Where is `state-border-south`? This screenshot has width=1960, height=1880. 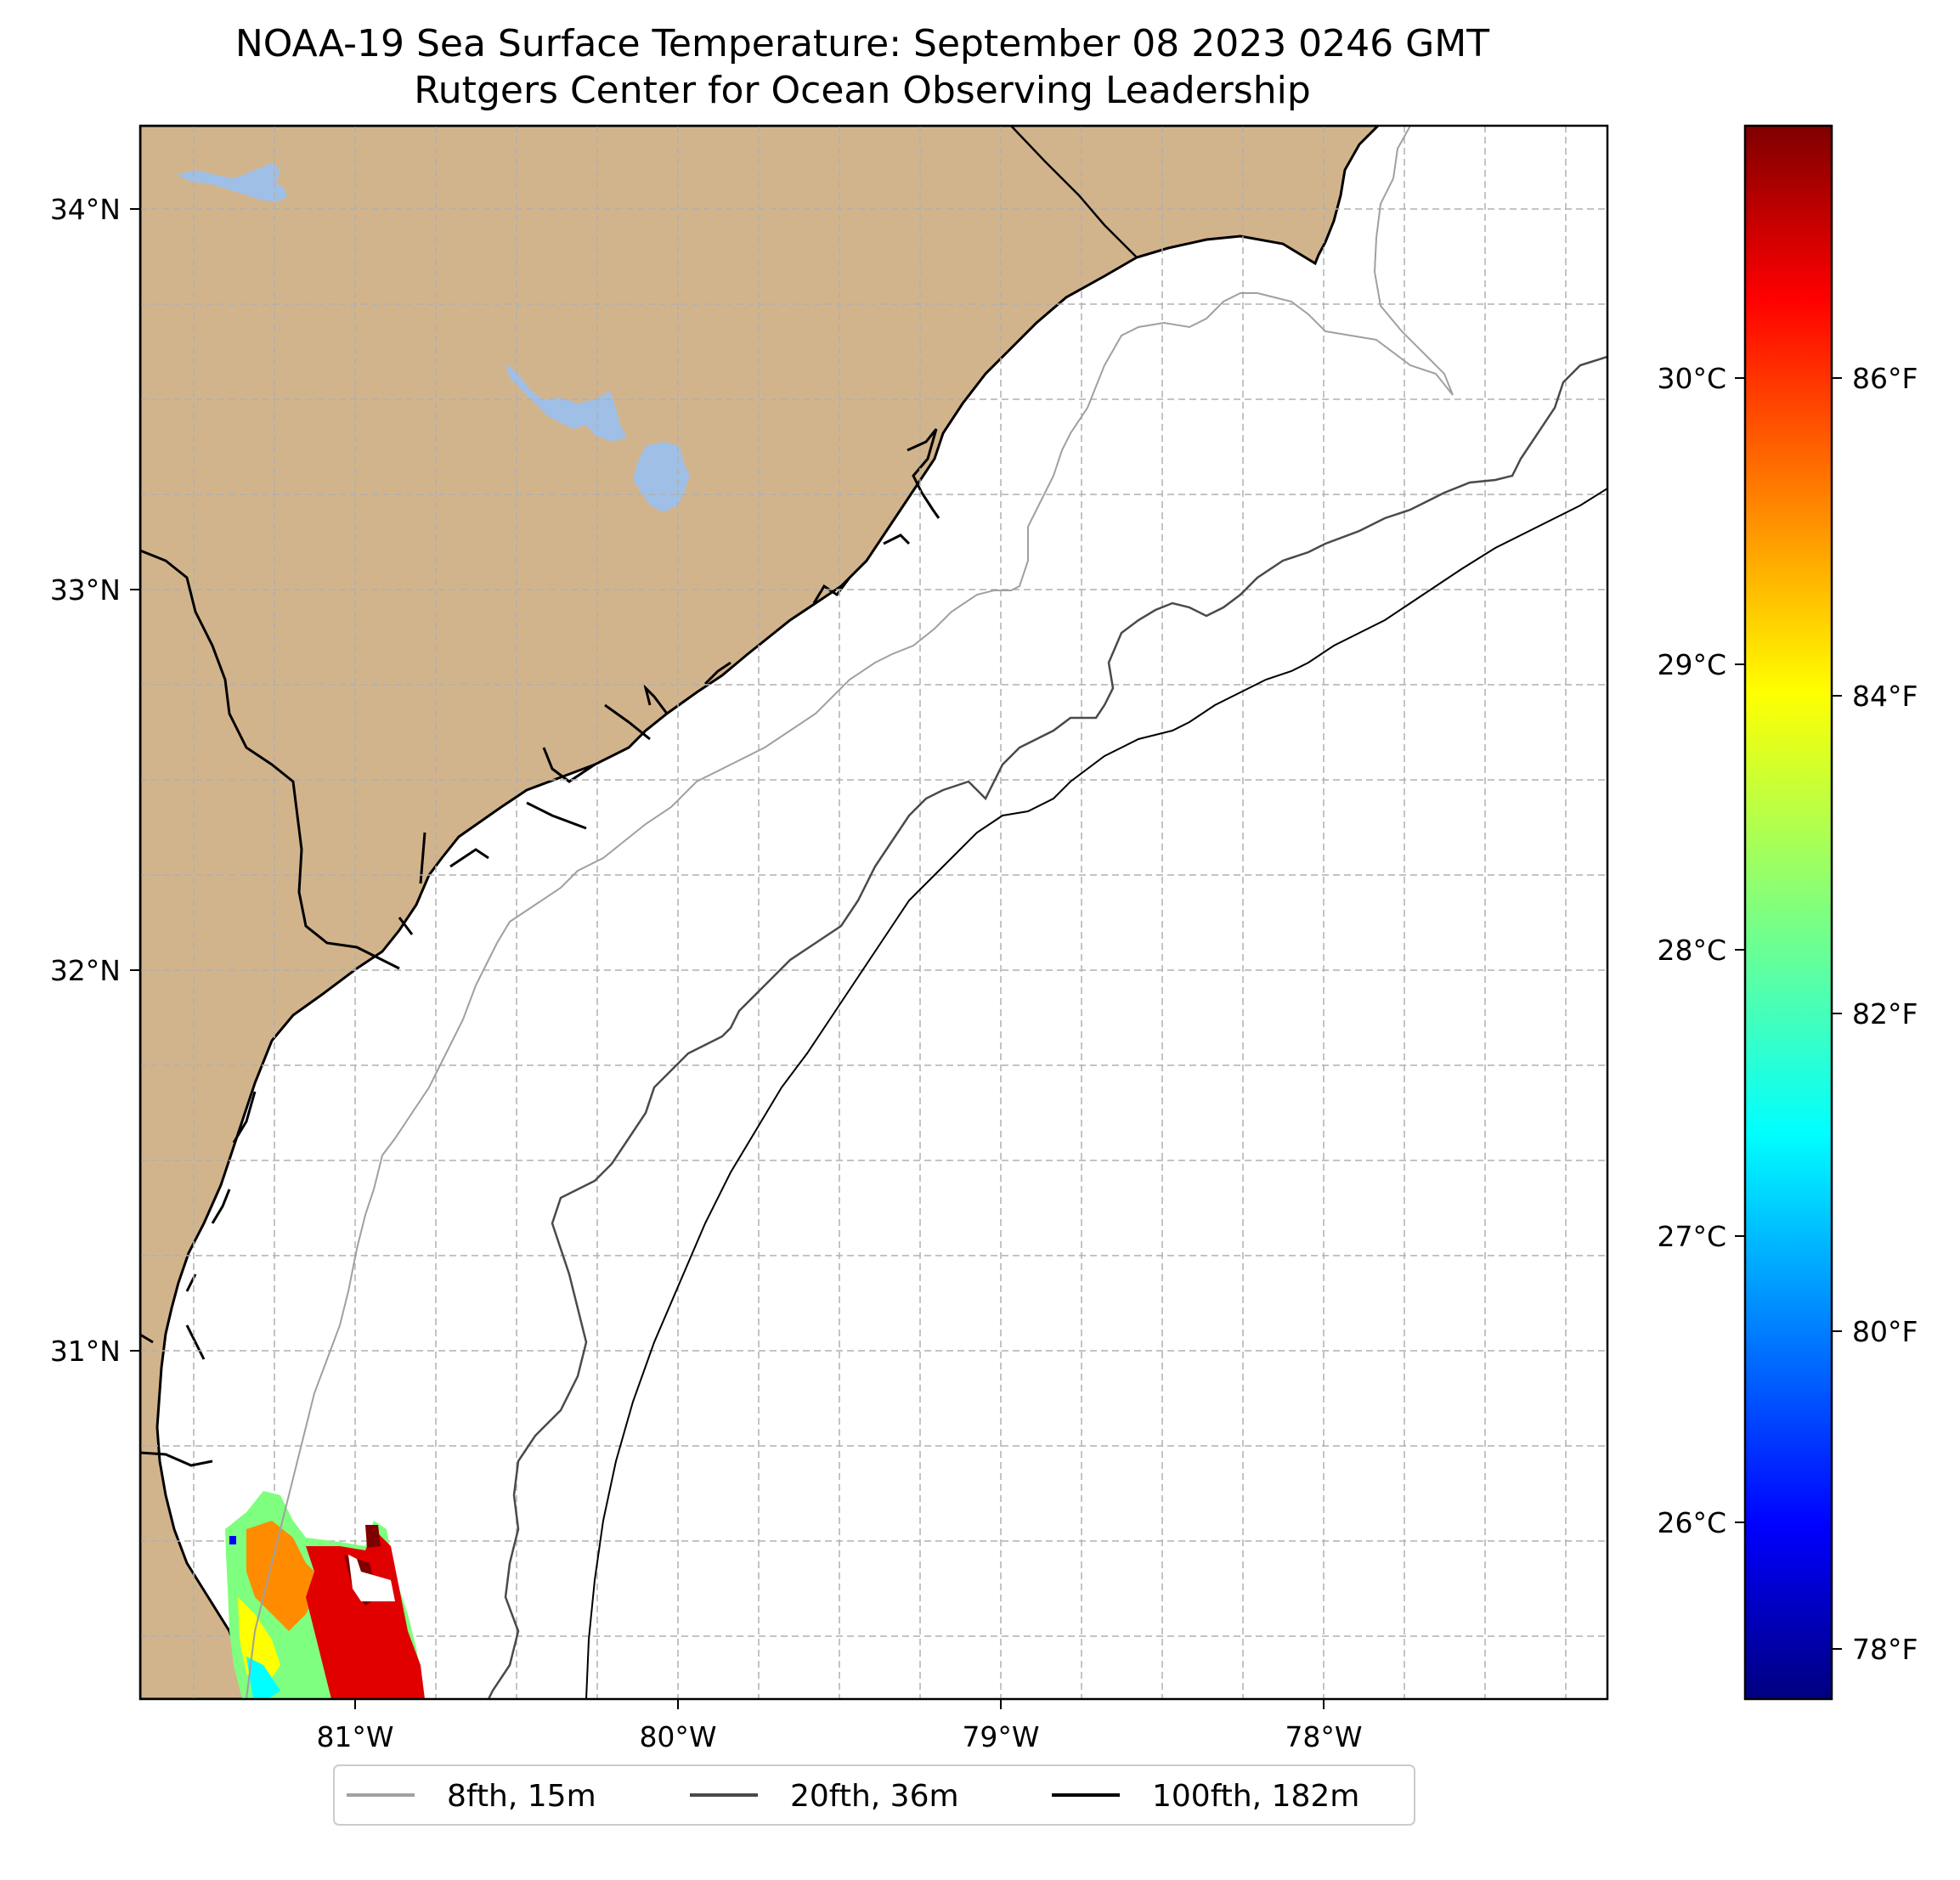
state-border-south is located at coordinates (270, 760).